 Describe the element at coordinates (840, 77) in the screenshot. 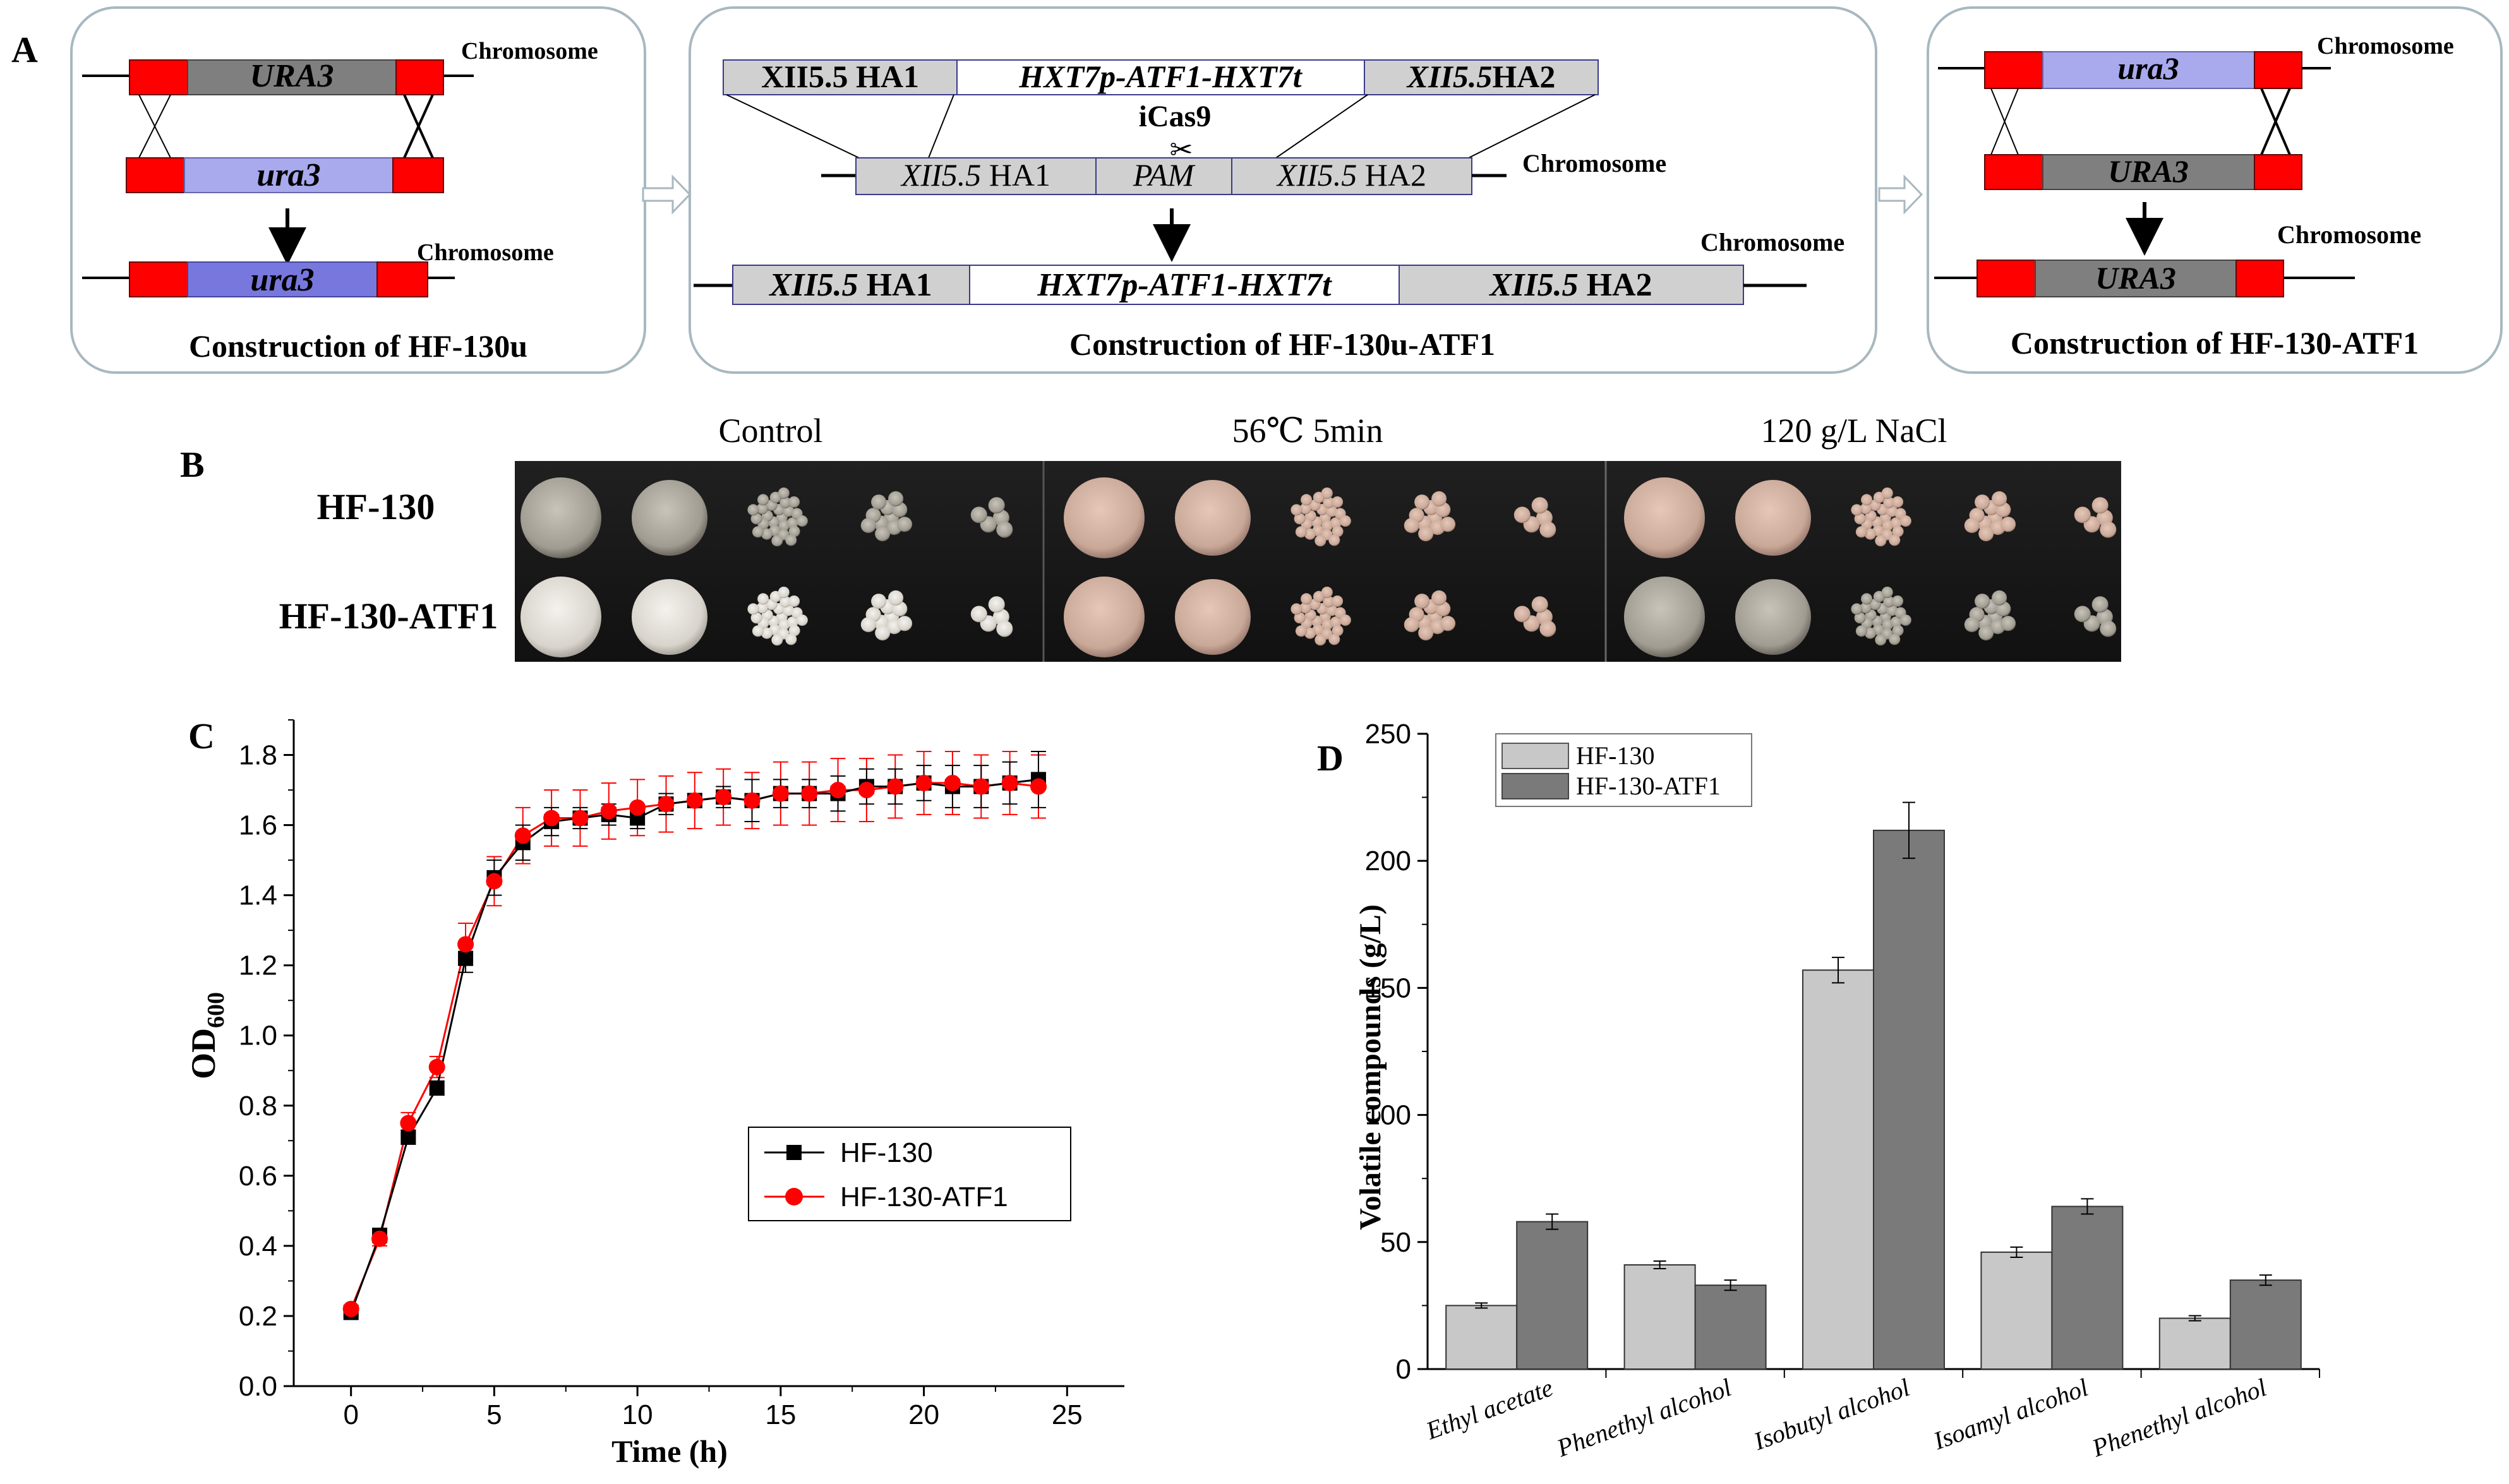

I see `donor-arm-box` at that location.